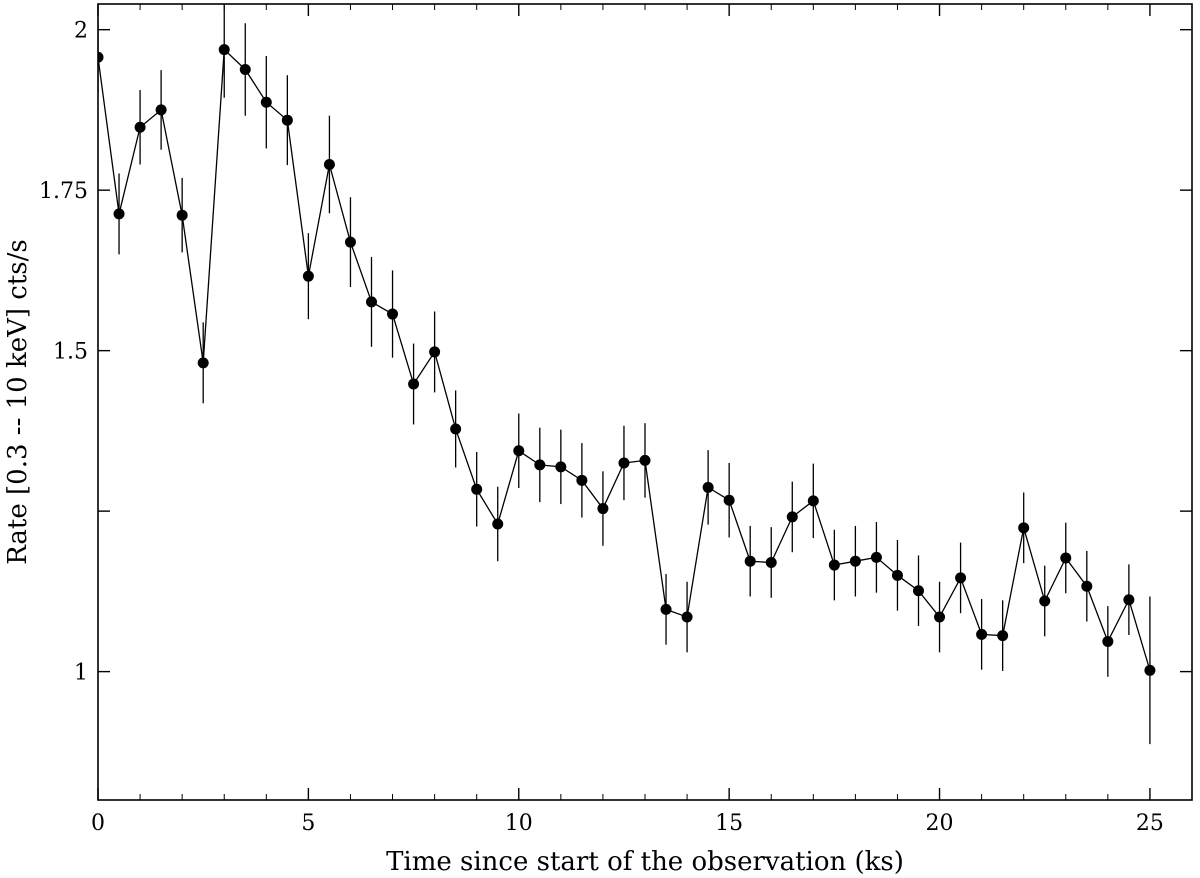  Describe the element at coordinates (81, 673) in the screenshot. I see `y-tick-label: 1` at that location.